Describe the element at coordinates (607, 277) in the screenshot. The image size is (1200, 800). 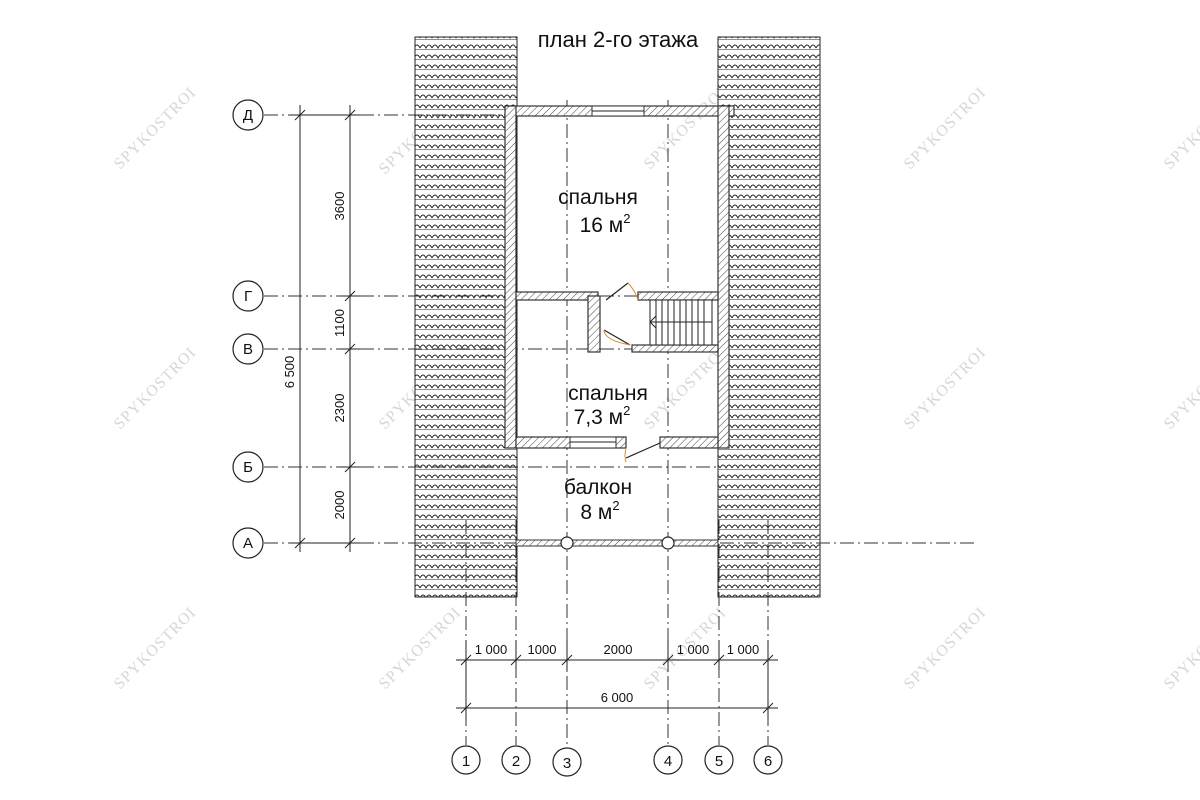
I see `windows` at that location.